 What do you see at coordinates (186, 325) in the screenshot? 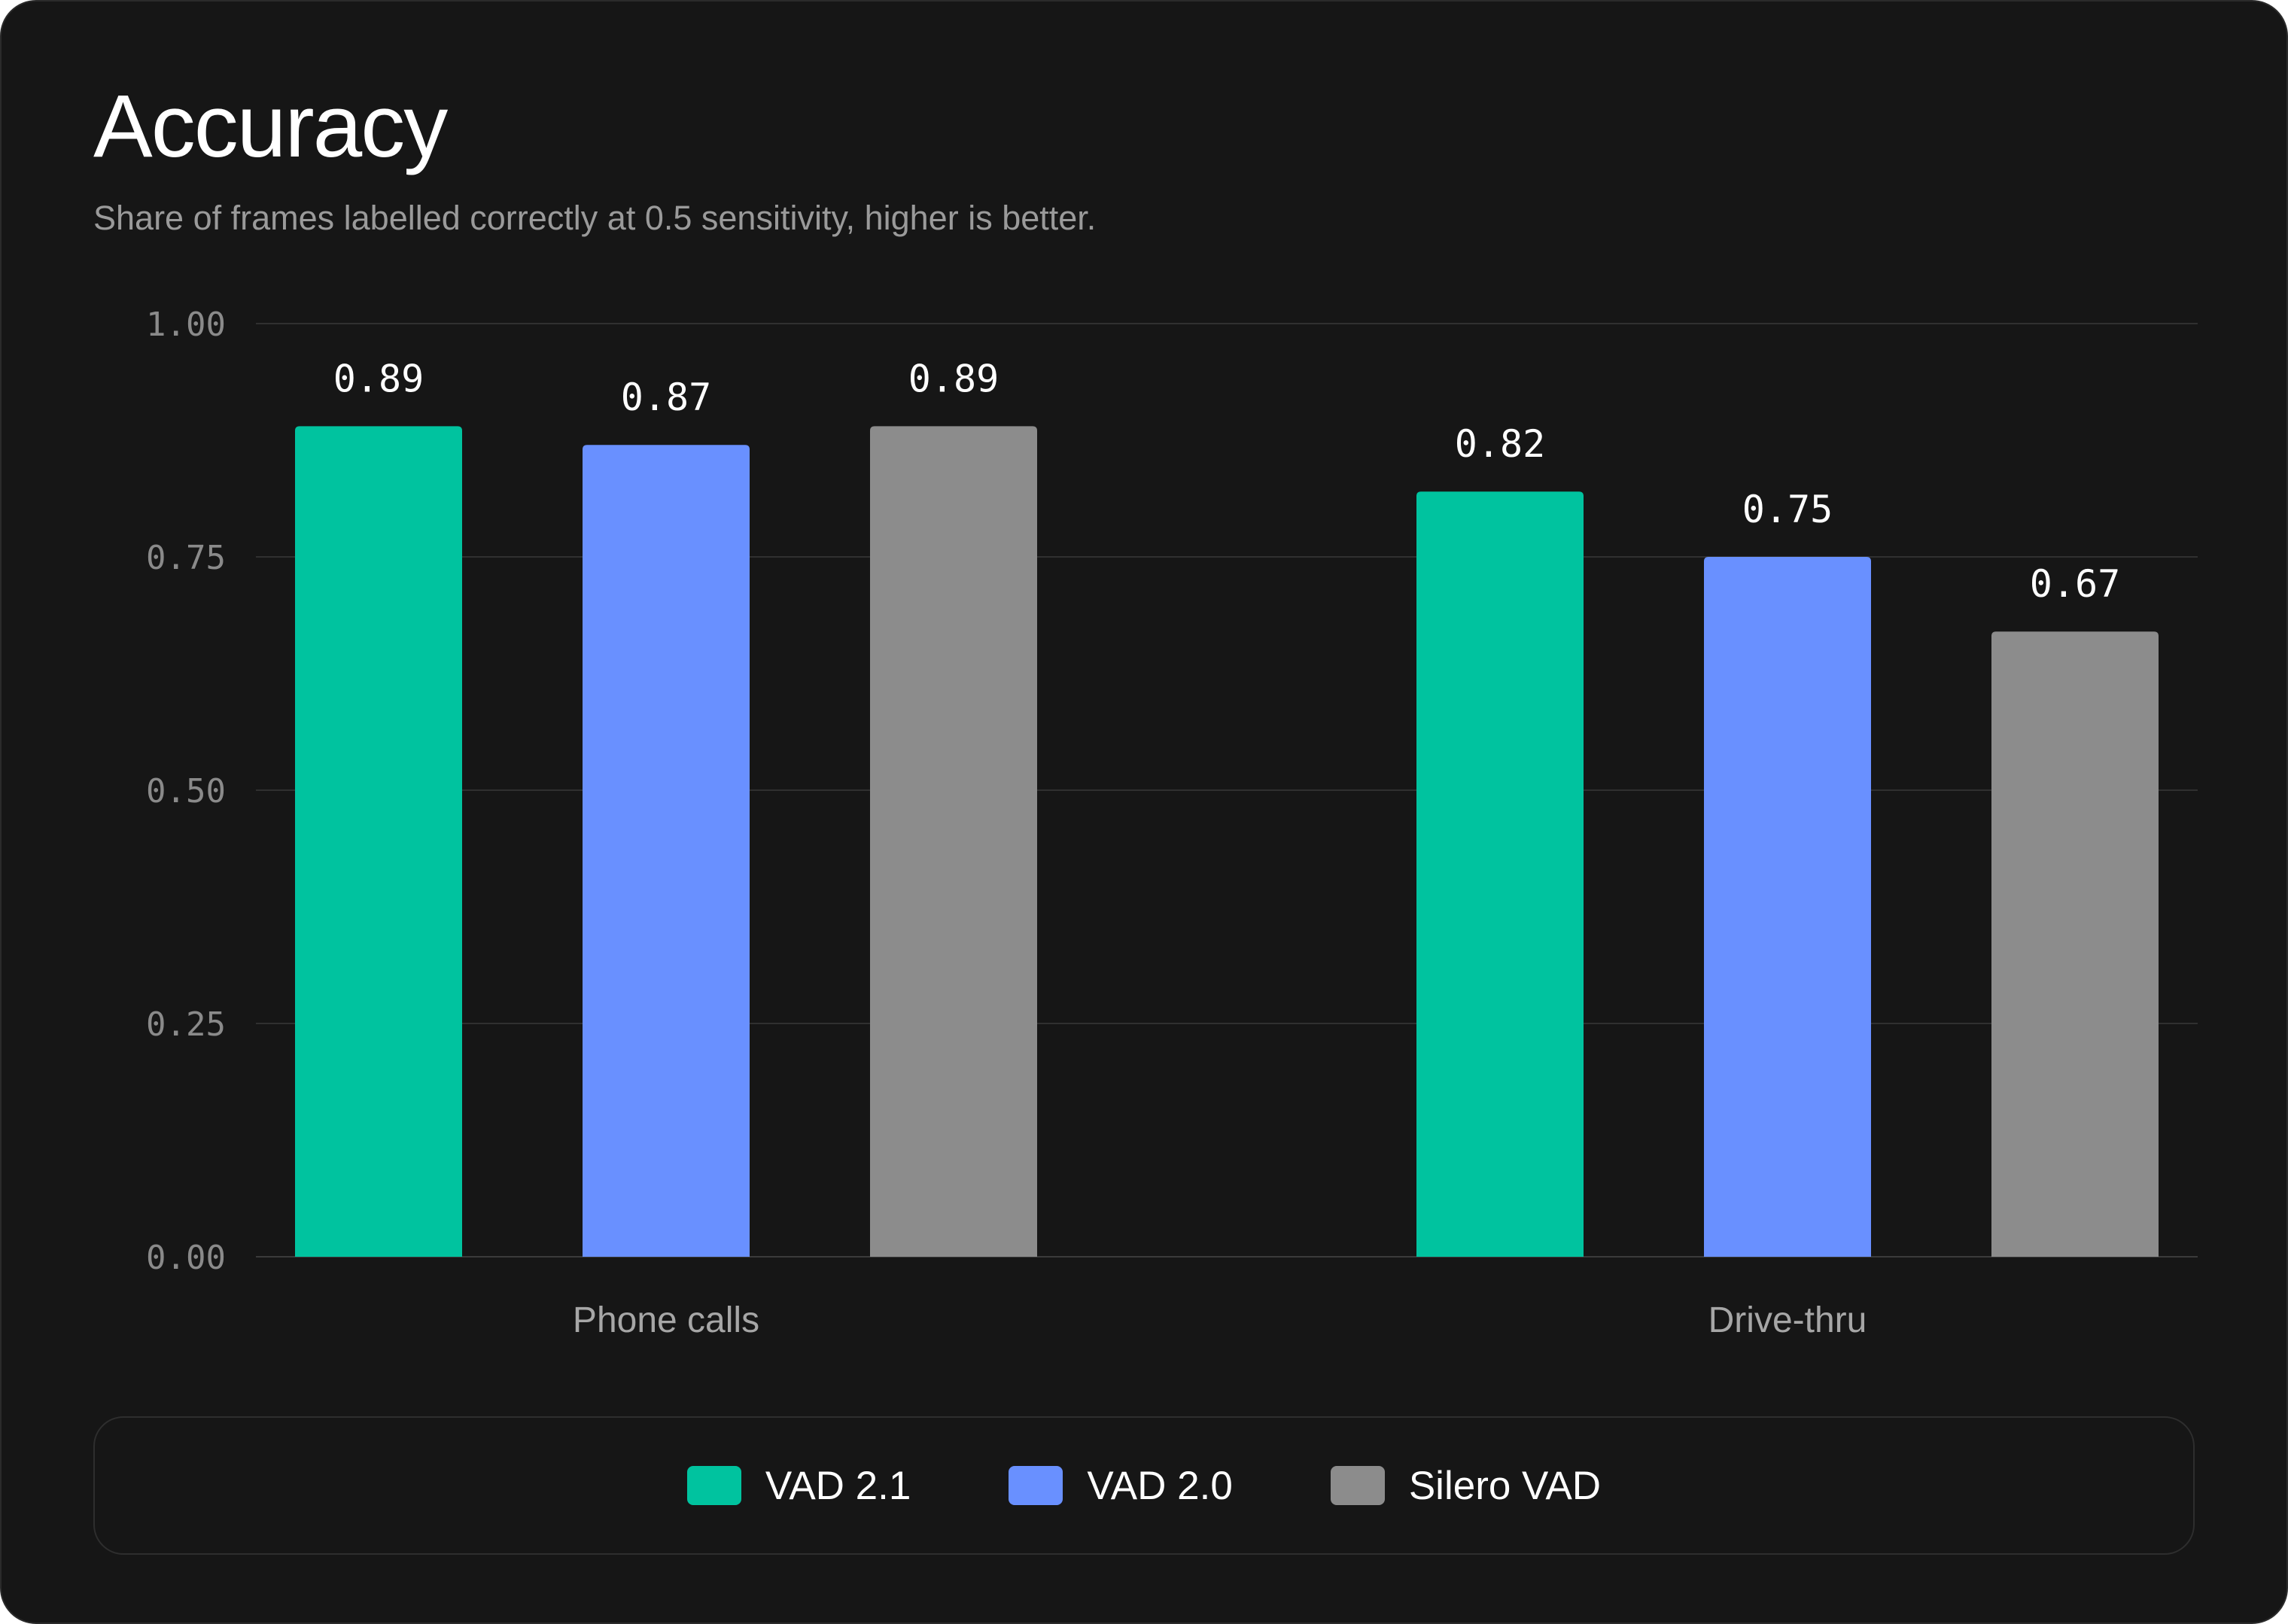
I see `y-tick-label: 1.00` at bounding box center [186, 325].